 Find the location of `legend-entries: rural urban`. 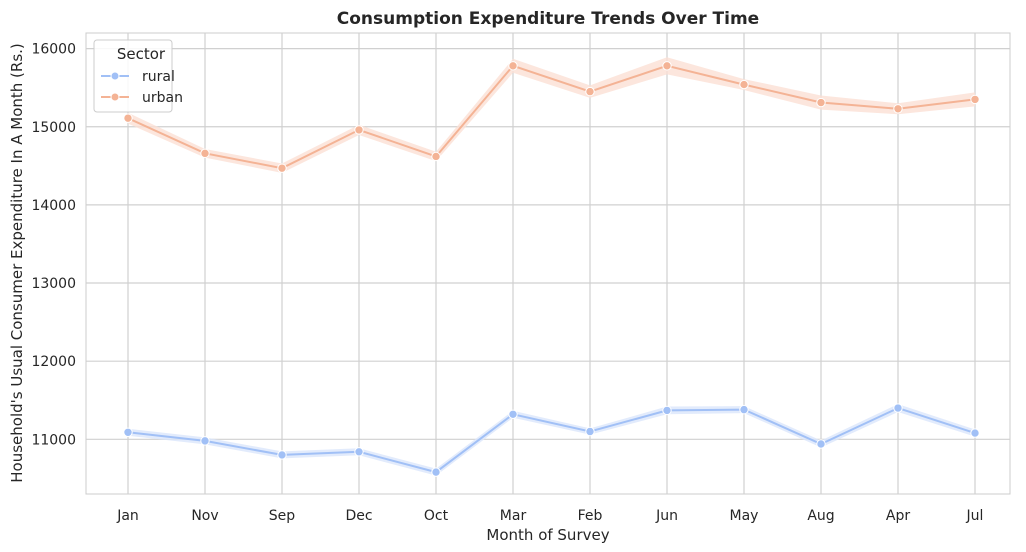

legend-entries: rural urban is located at coordinates (142, 87).